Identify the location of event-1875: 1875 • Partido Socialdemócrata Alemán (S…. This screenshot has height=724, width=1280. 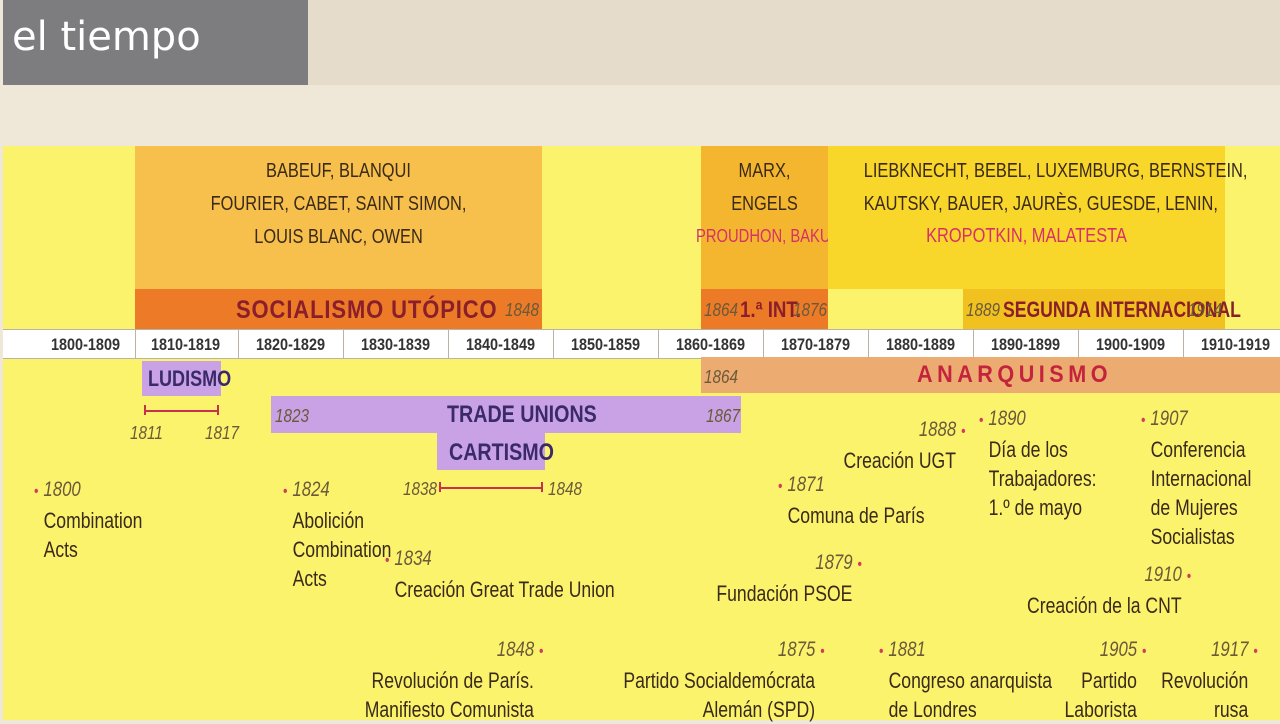
(724, 679).